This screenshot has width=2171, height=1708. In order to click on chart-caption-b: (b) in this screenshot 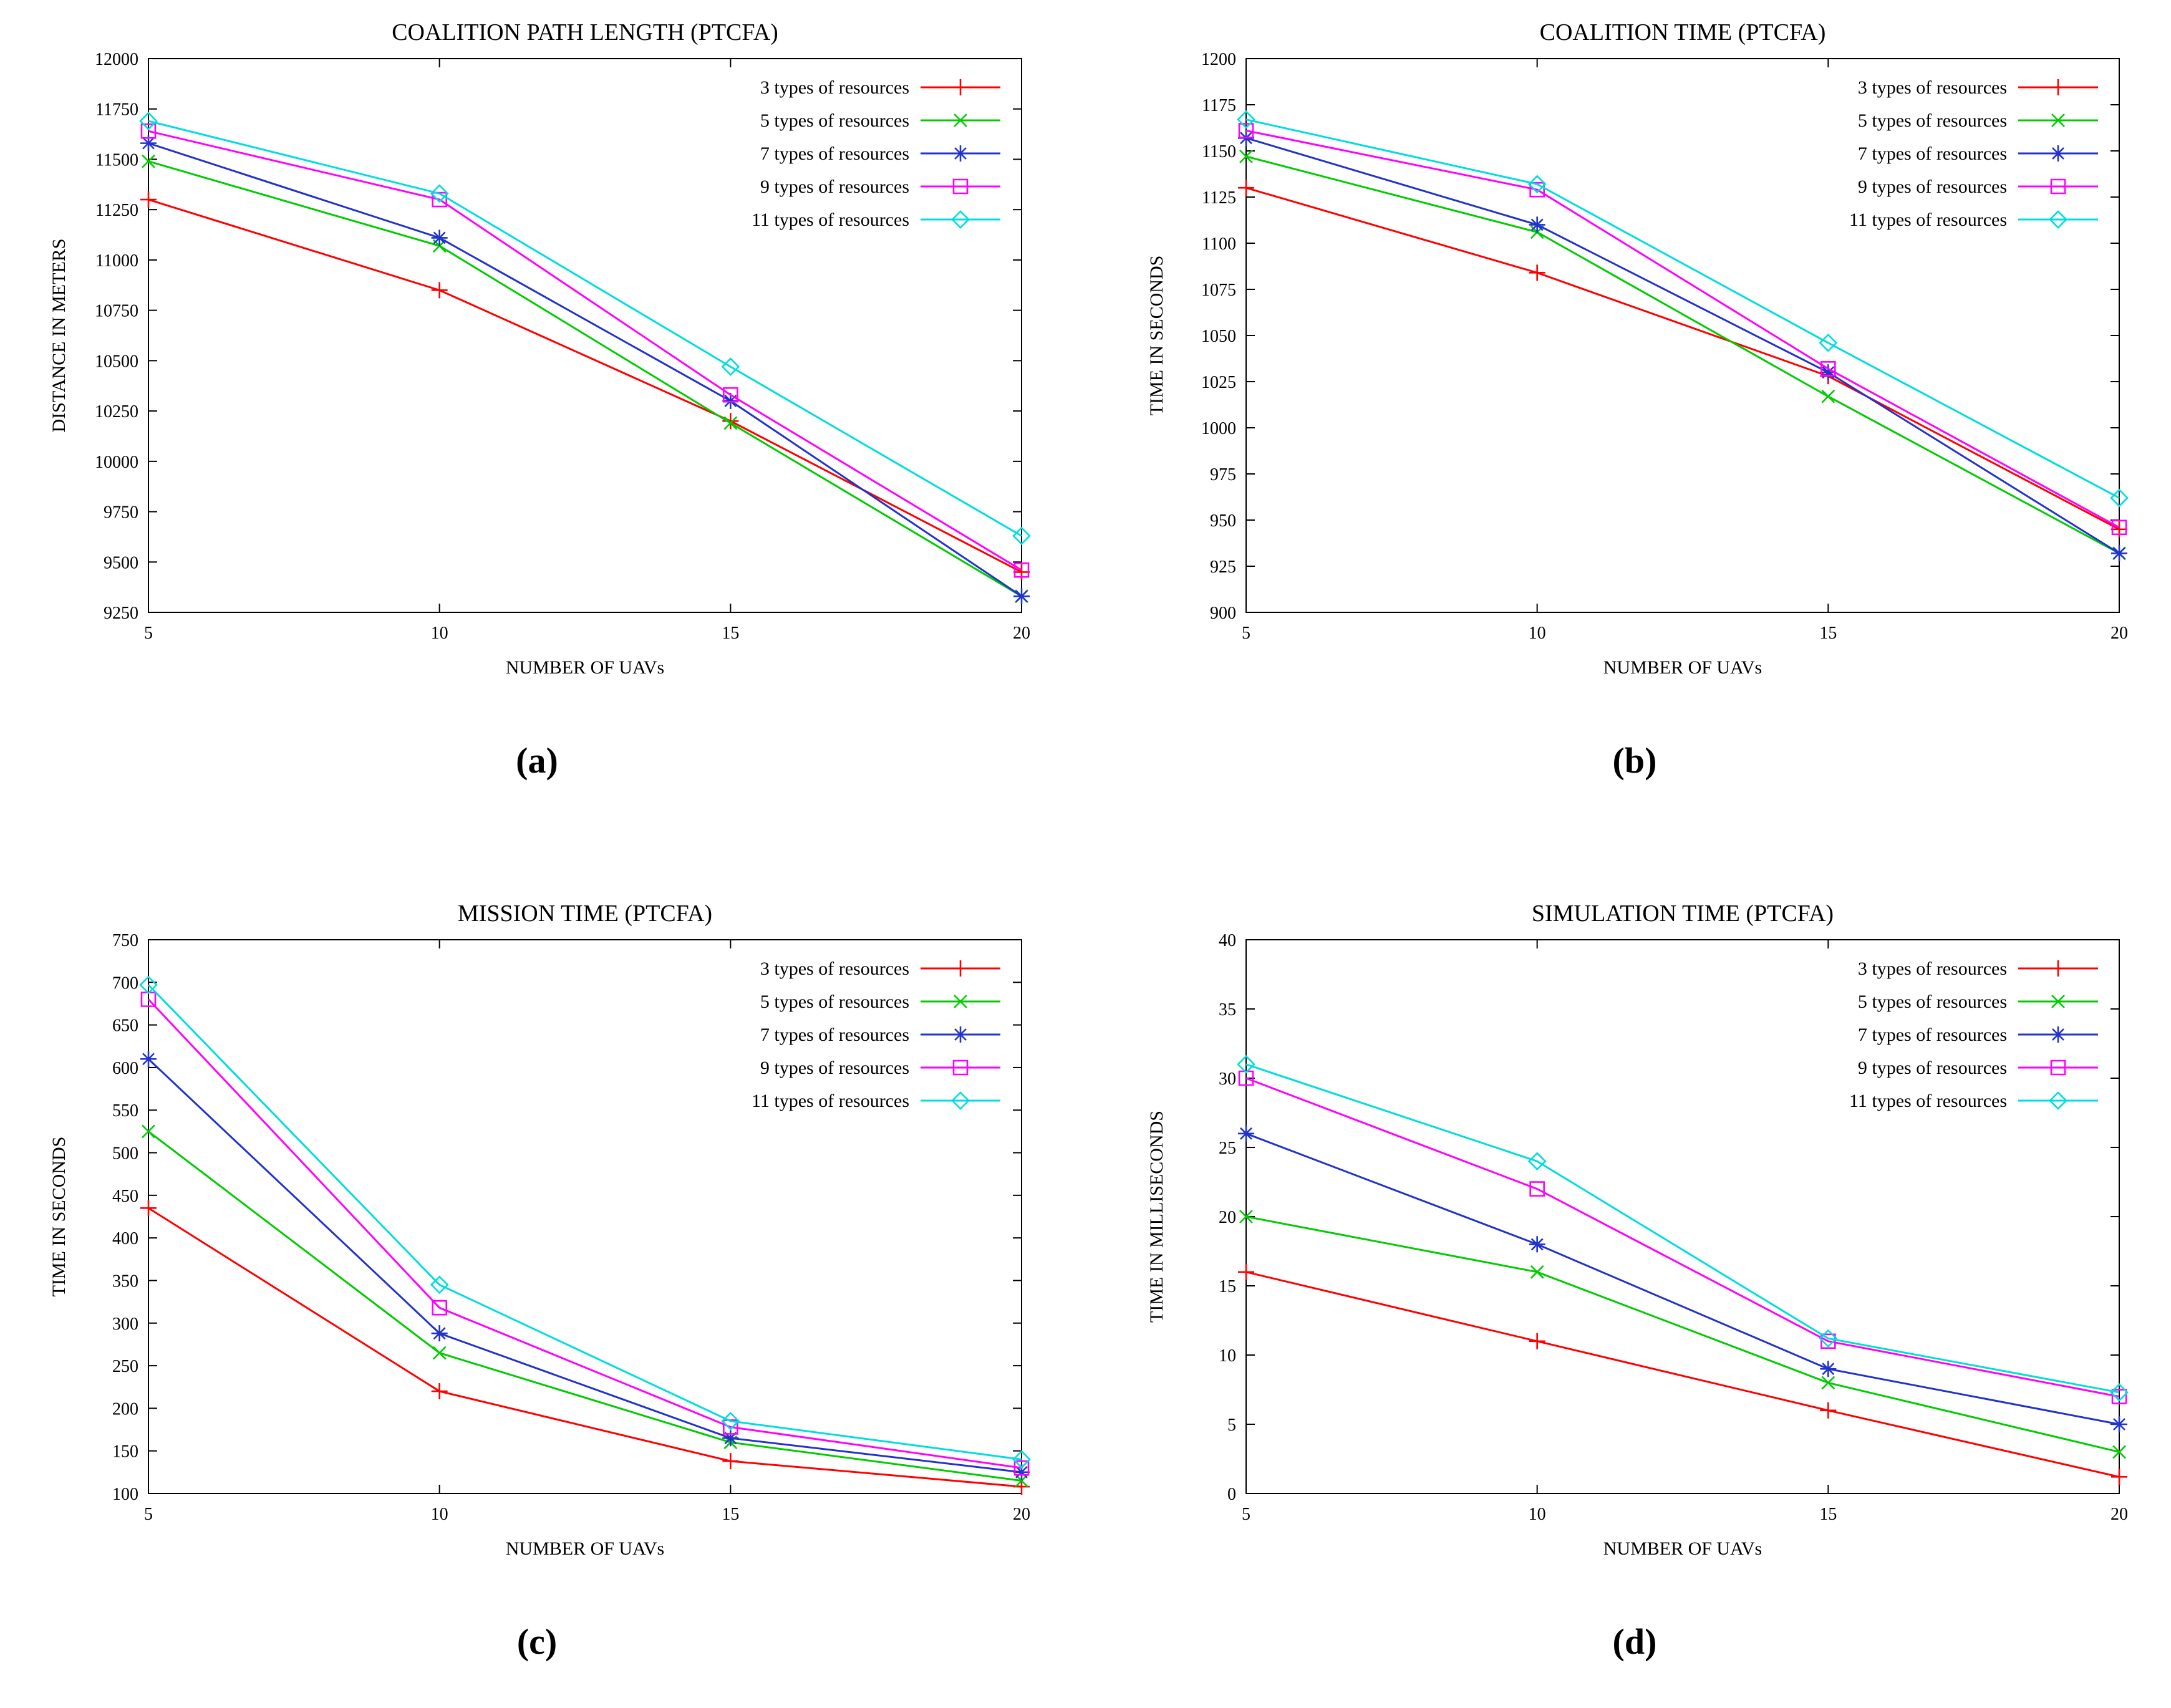, I will do `click(1634, 760)`.